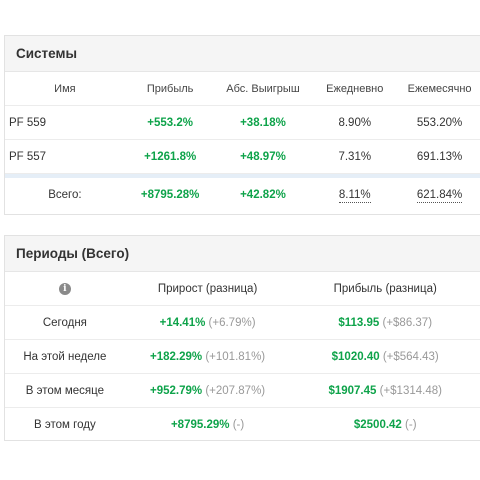 Image resolution: width=480 pixels, height=480 pixels. What do you see at coordinates (64, 322) in the screenshot?
I see `period-label: Сегодня` at bounding box center [64, 322].